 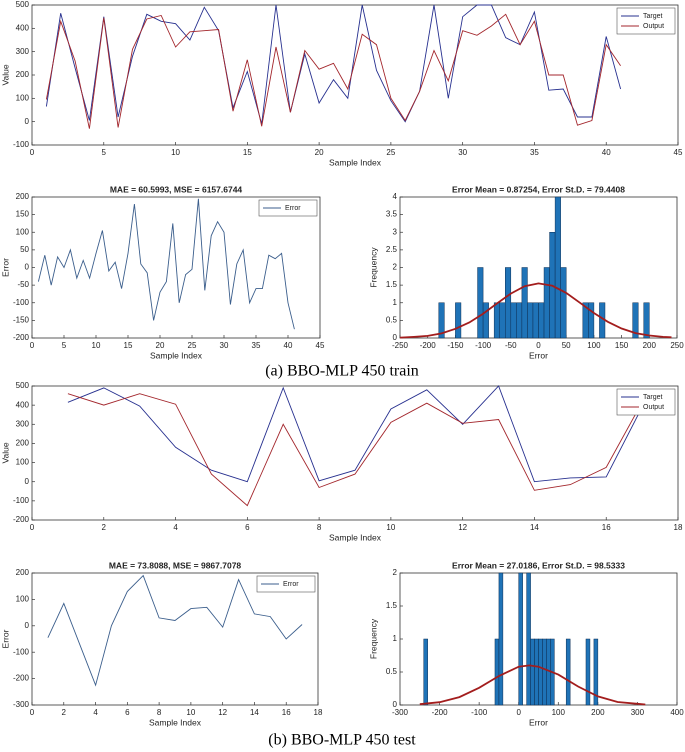 I want to click on legend-label: Error, so click(x=291, y=584).